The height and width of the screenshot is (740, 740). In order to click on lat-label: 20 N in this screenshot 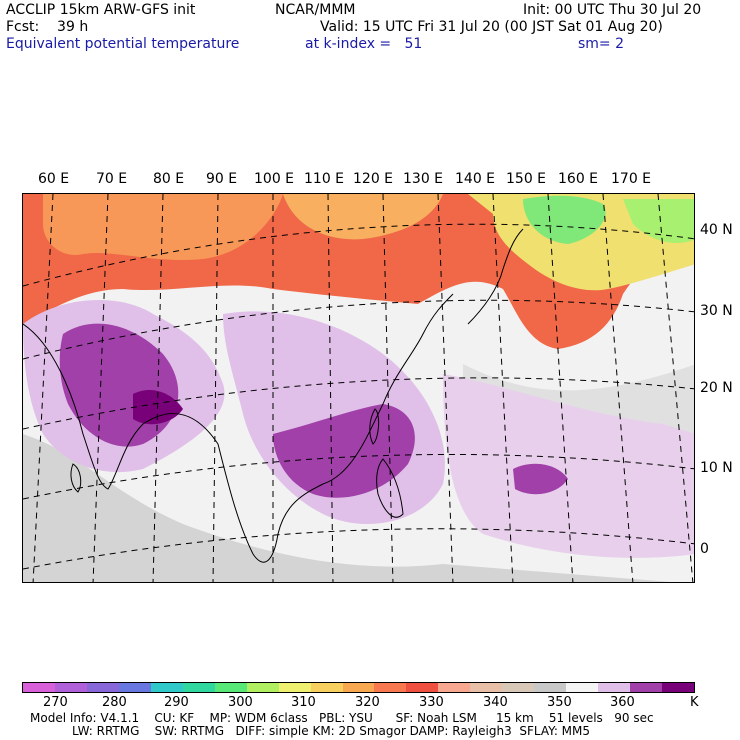, I will do `click(716, 388)`.